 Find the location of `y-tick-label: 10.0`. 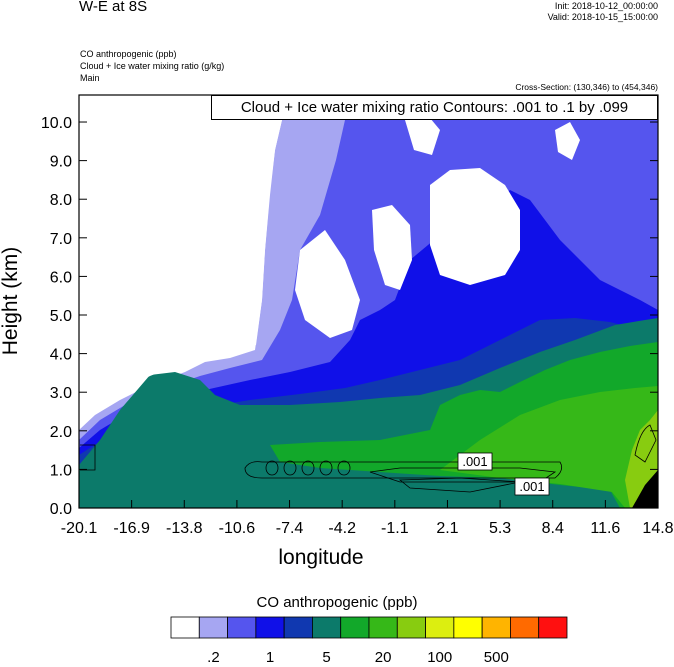

y-tick-label: 10.0 is located at coordinates (56, 123).